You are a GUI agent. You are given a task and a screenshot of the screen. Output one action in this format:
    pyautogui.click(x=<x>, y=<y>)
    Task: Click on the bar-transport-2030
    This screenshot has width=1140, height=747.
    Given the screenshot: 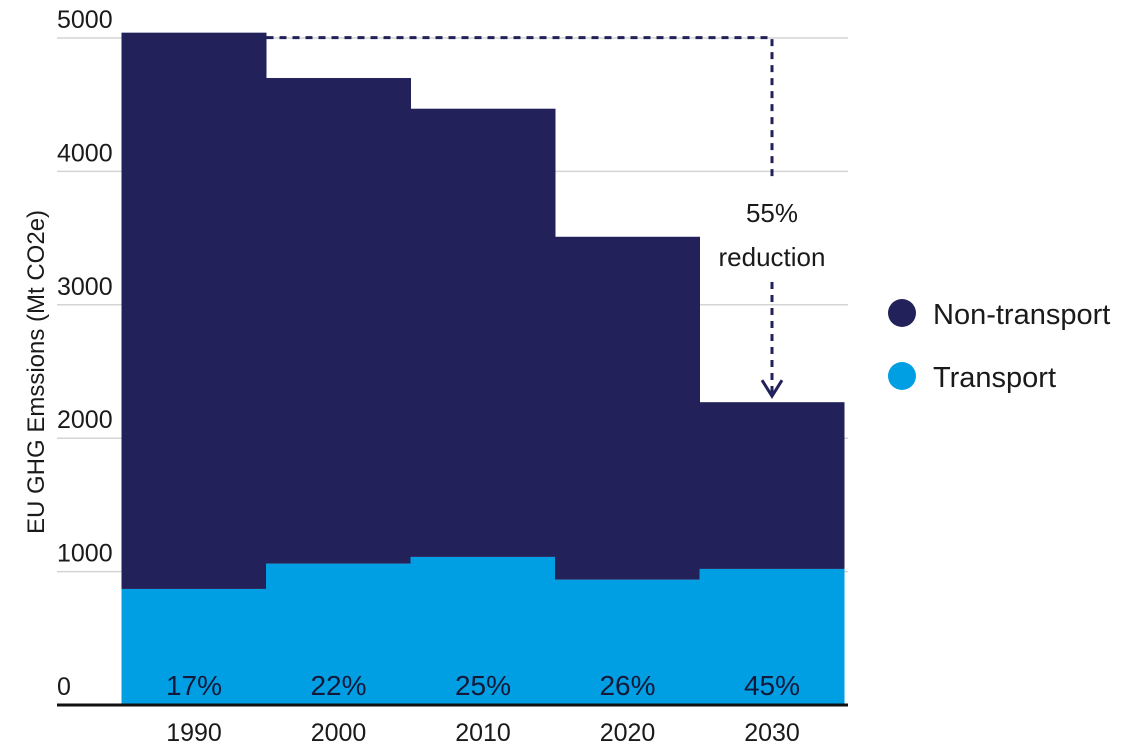 What is the action you would take?
    pyautogui.click(x=772, y=636)
    